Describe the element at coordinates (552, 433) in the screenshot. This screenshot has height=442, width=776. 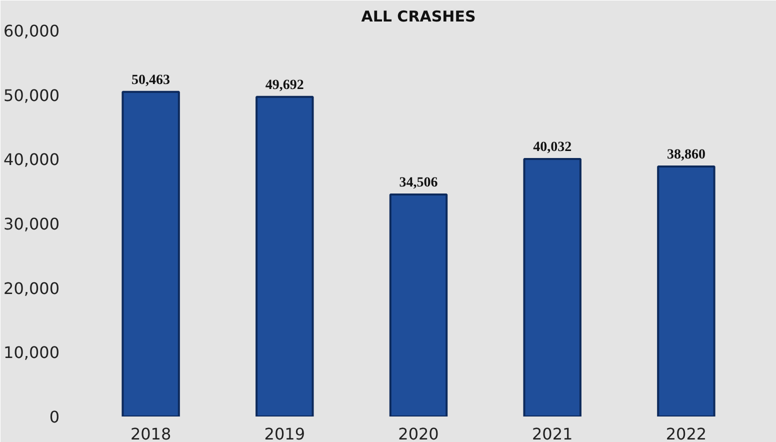
I see `x-tick-label: 2021` at that location.